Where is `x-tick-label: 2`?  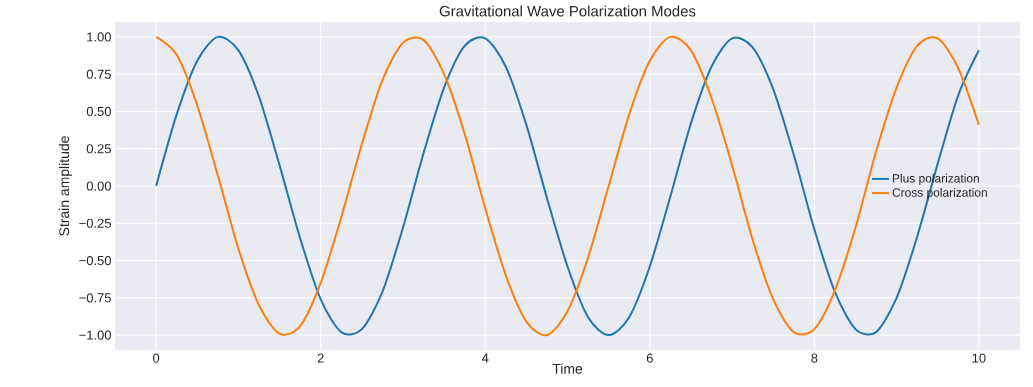
x-tick-label: 2 is located at coordinates (320, 358).